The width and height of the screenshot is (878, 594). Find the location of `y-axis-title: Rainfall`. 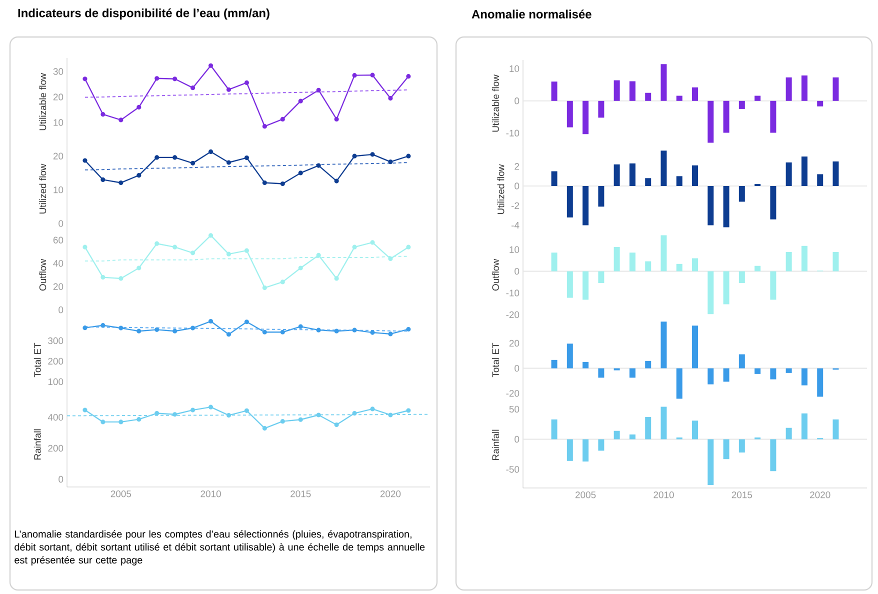

y-axis-title: Rainfall is located at coordinates (37, 444).